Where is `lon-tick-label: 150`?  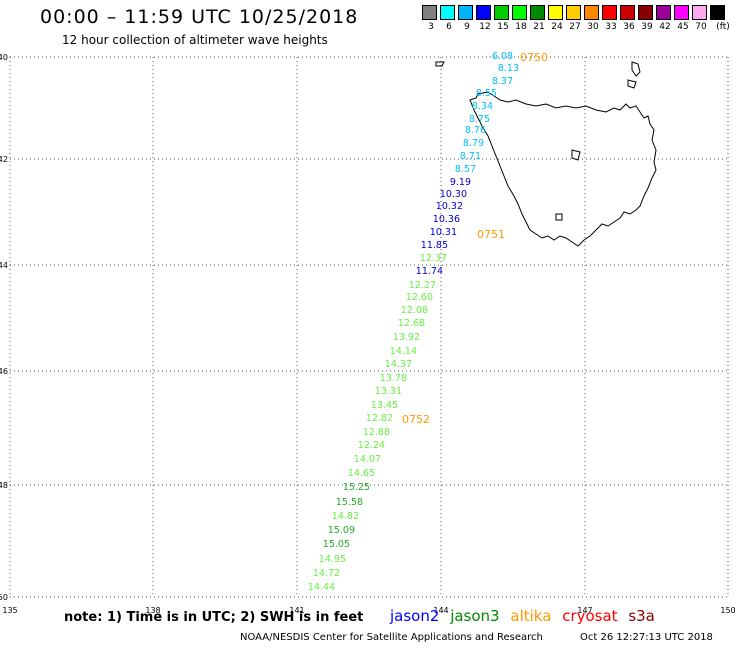
lon-tick-label: 150 is located at coordinates (727, 610).